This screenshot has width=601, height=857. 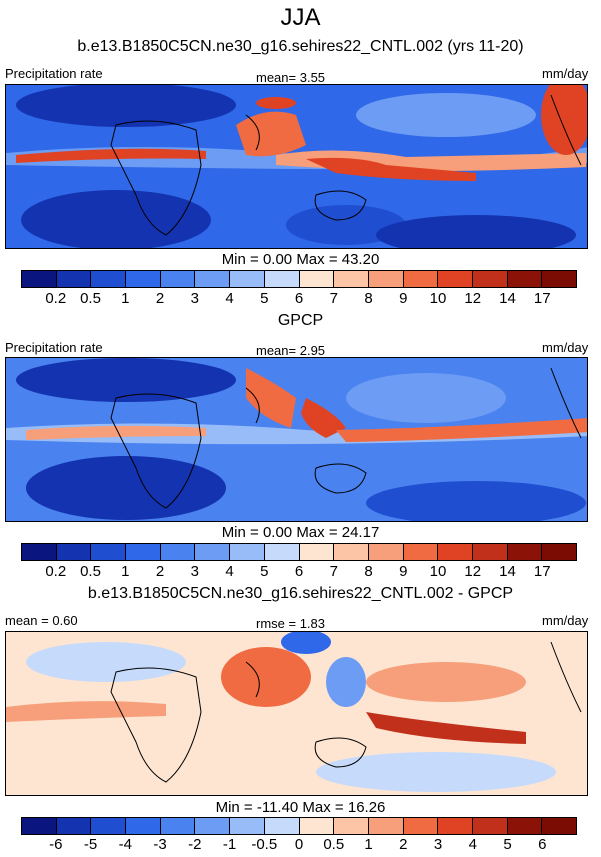 I want to click on panel-3-colorbar, so click(x=299, y=826).